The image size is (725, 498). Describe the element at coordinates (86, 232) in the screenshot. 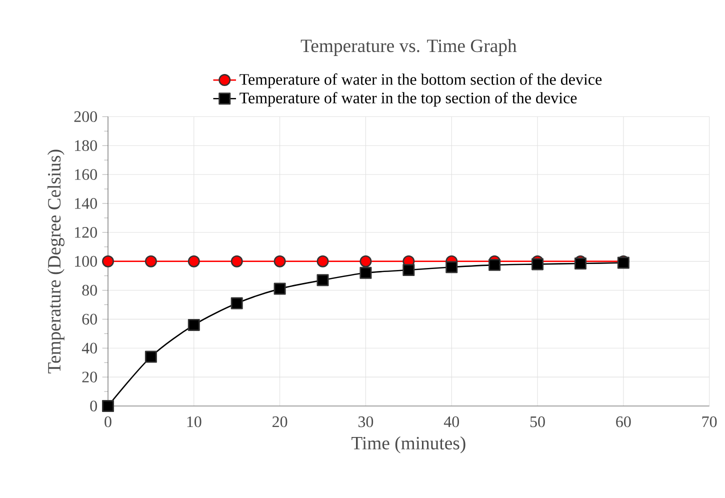

I see `y-tick-label: 120` at that location.